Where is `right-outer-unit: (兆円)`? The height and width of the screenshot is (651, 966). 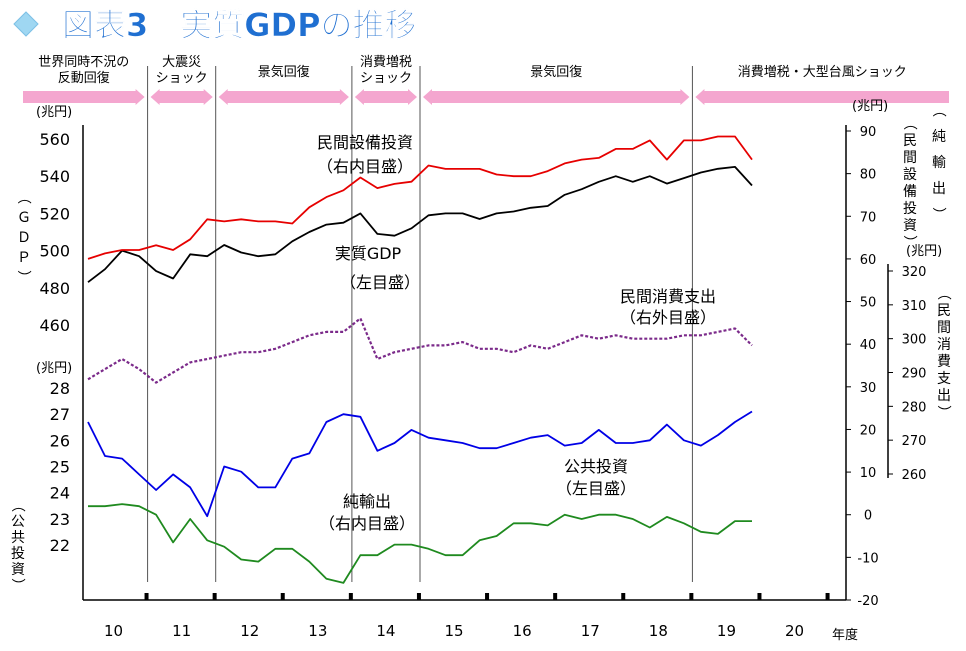
right-outer-unit: (兆円) is located at coordinates (924, 251).